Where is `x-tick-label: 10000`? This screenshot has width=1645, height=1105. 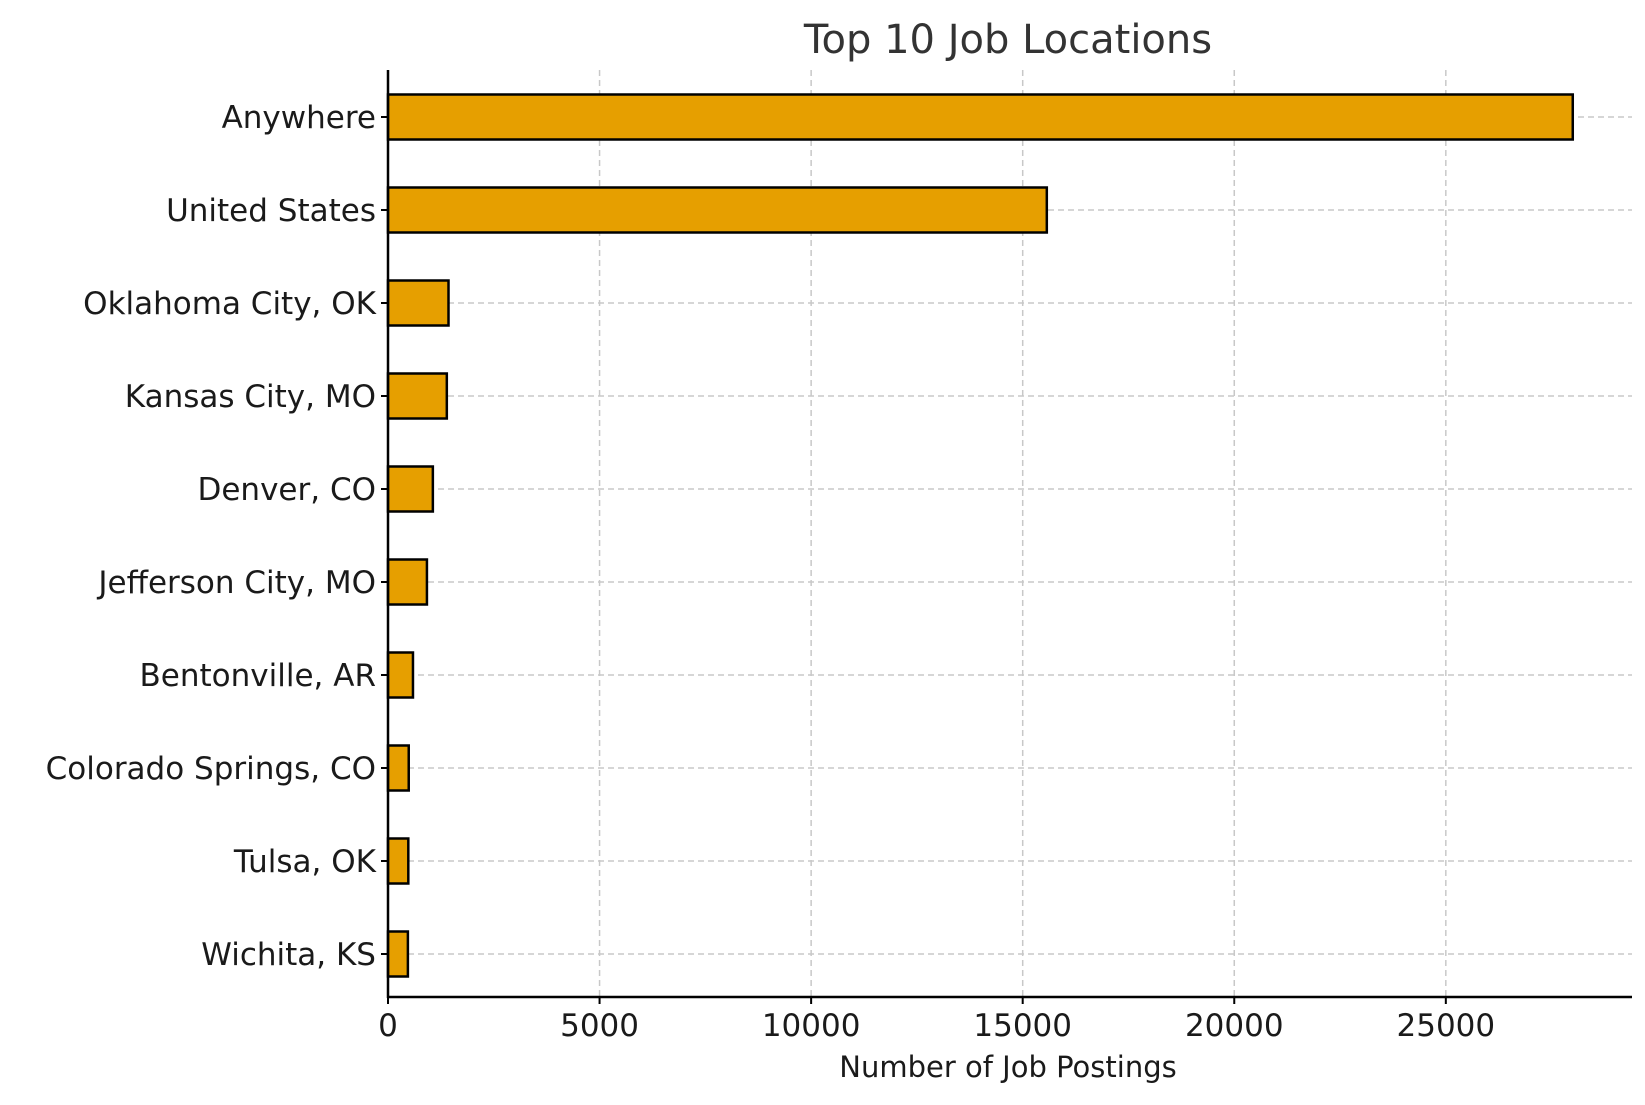
x-tick-label: 10000 is located at coordinates (811, 1026).